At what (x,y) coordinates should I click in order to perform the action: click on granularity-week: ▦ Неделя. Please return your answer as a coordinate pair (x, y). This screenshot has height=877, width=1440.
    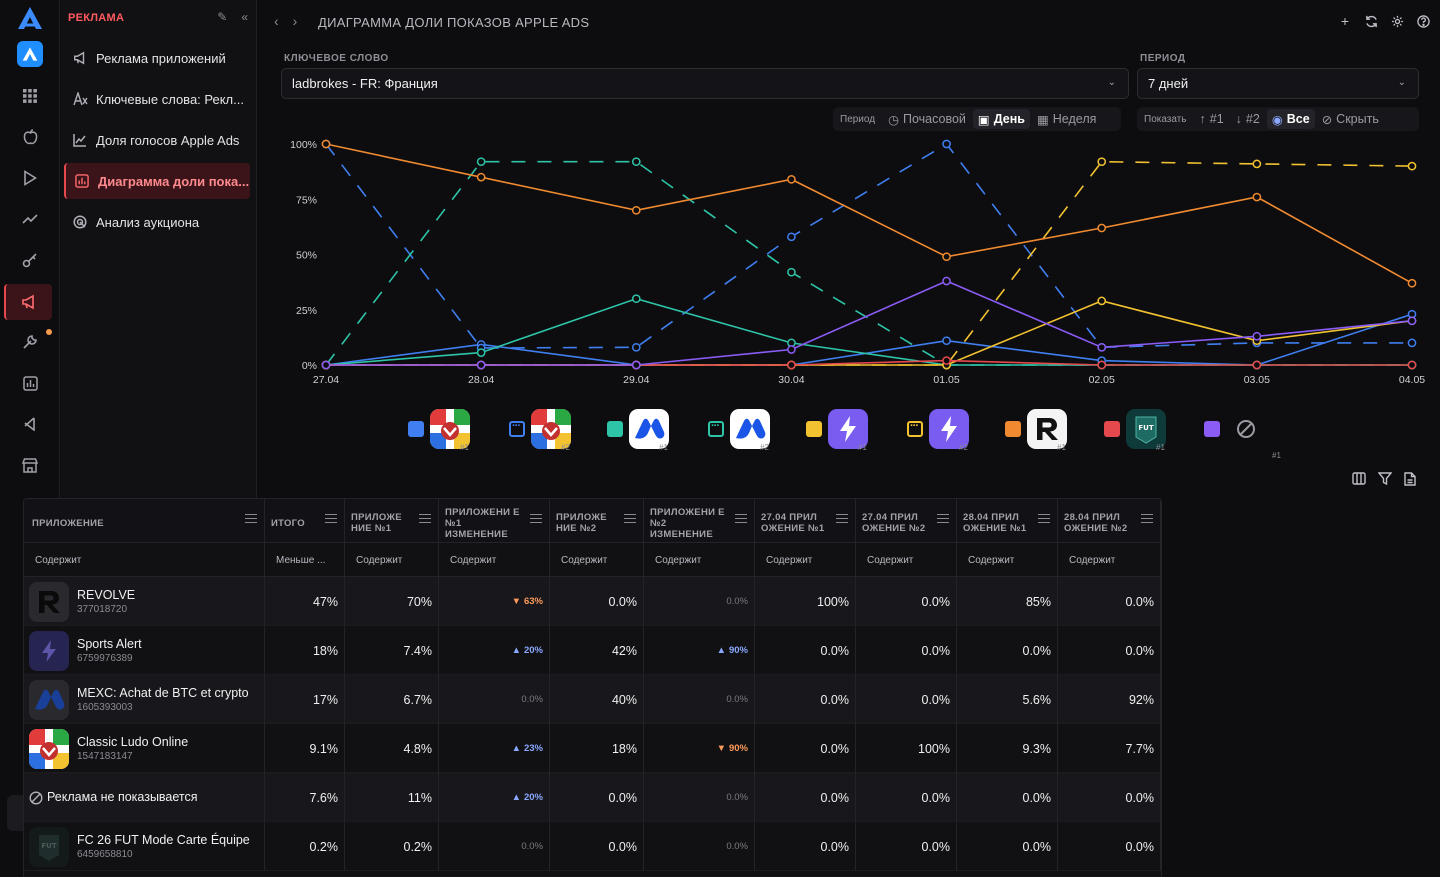
    Looking at the image, I should click on (1066, 119).